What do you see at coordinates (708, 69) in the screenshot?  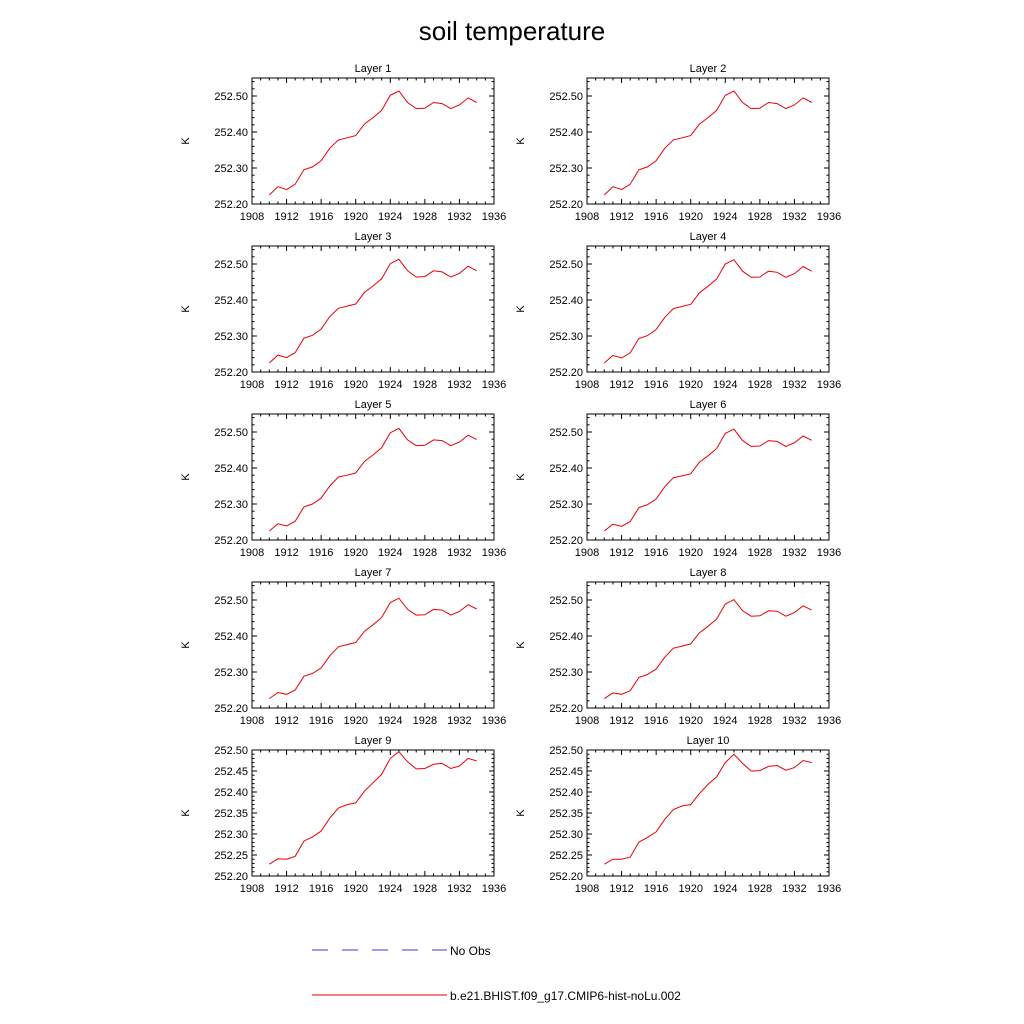 I see `panel-title: Layer 2` at bounding box center [708, 69].